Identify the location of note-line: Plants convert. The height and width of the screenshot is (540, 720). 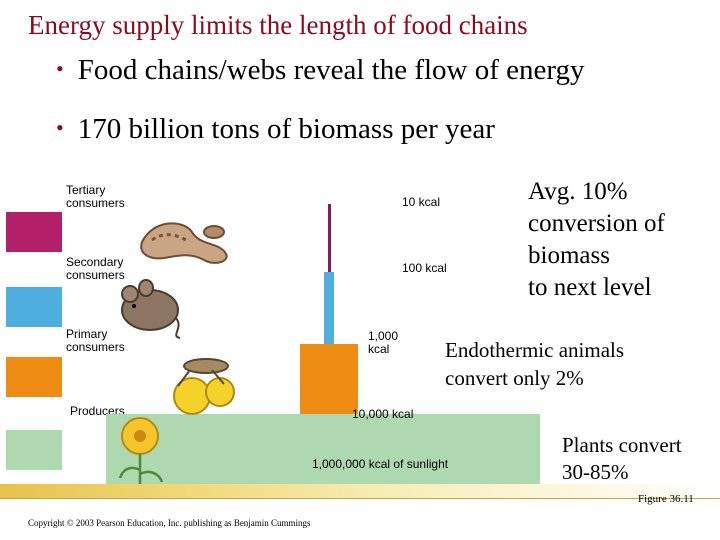
(622, 445).